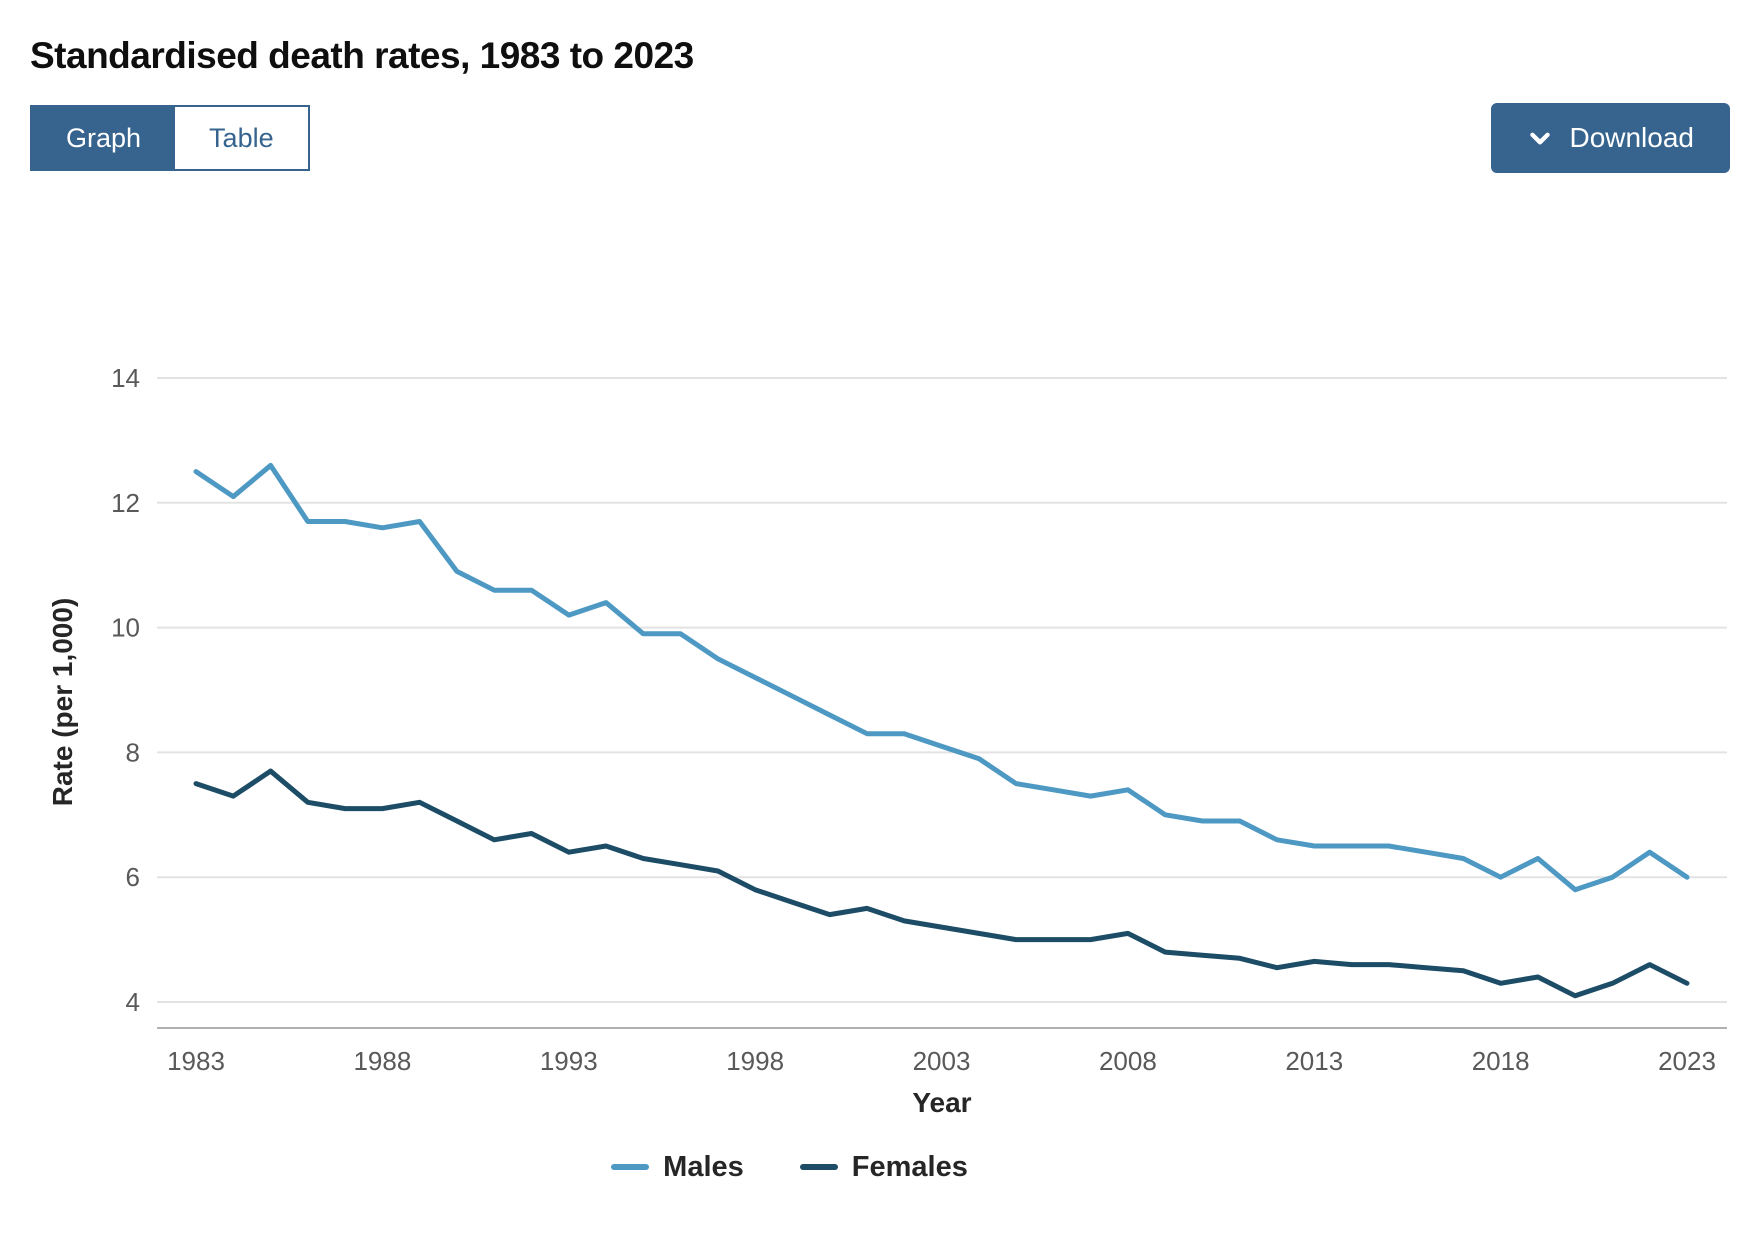 The height and width of the screenshot is (1239, 1749). What do you see at coordinates (569, 1061) in the screenshot?
I see `x-tick-label: 1993` at bounding box center [569, 1061].